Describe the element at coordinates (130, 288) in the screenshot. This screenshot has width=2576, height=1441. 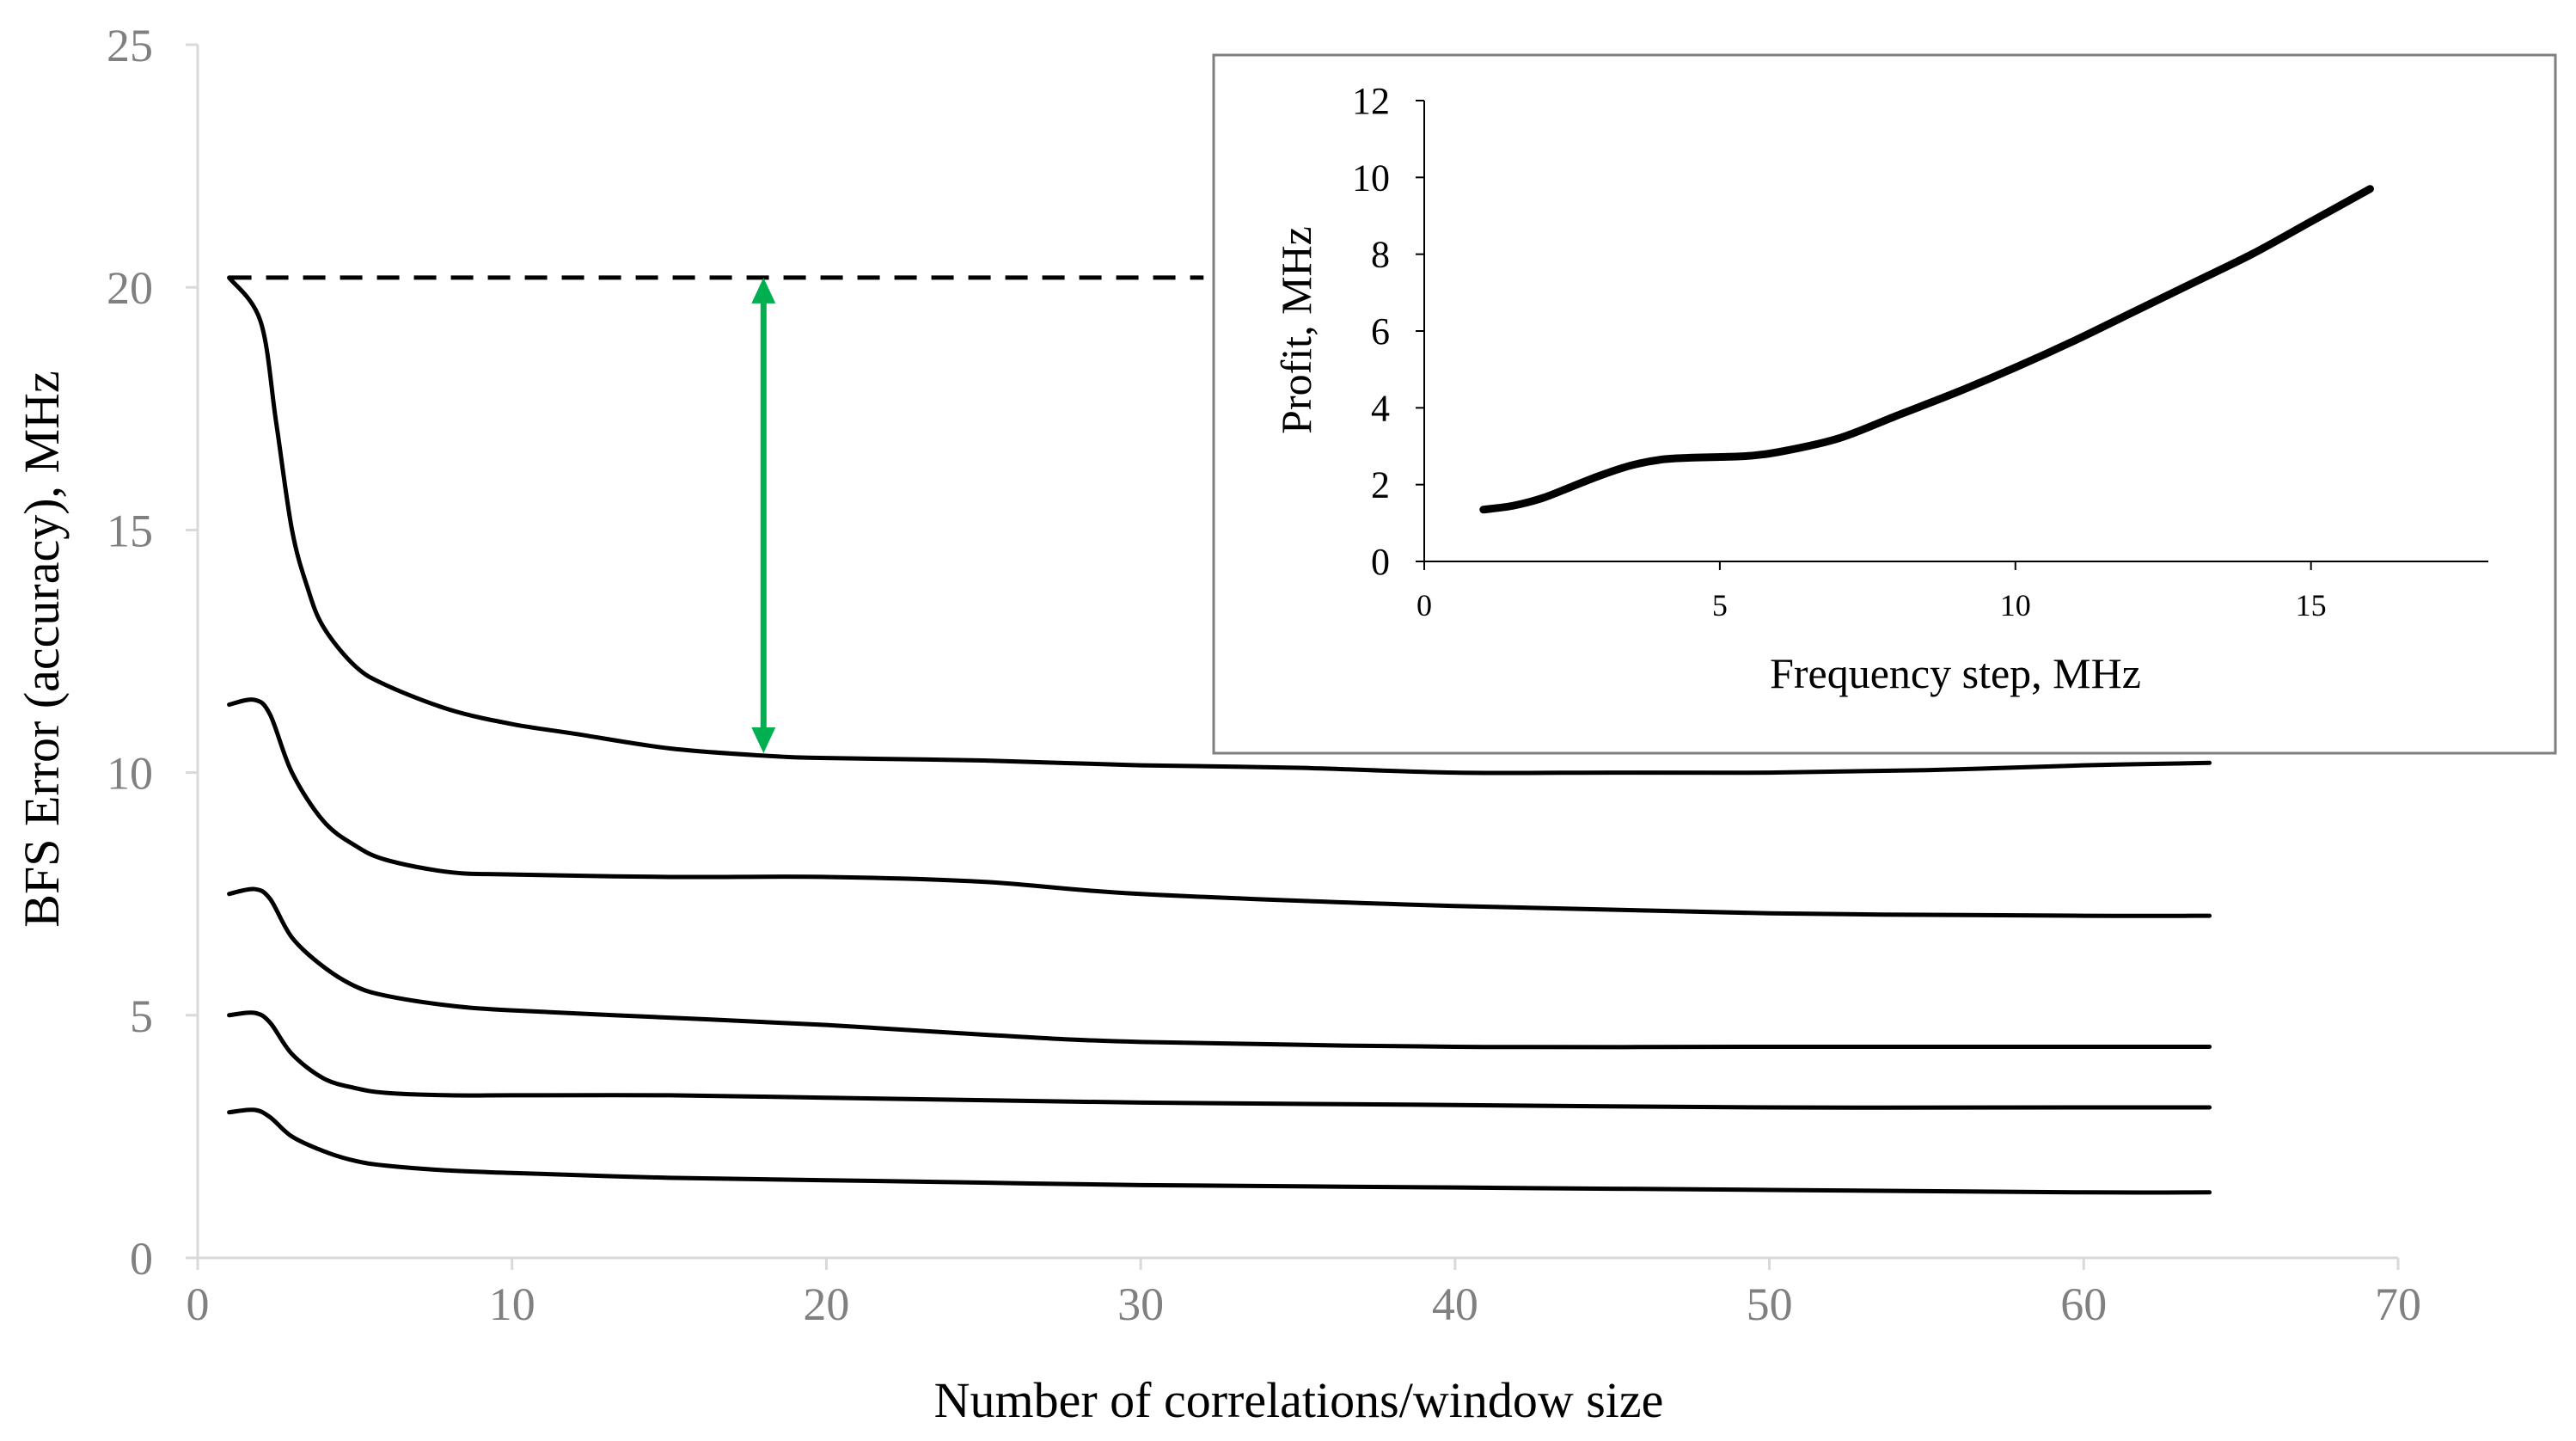
I see `main-y-tick-label: 20` at that location.